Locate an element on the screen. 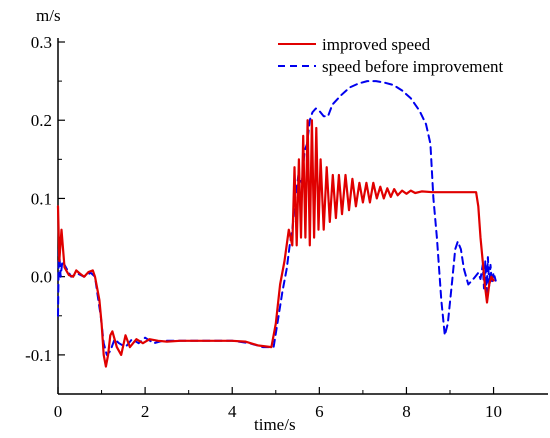 The image size is (550, 438). x-tick-label: 4 is located at coordinates (232, 411).